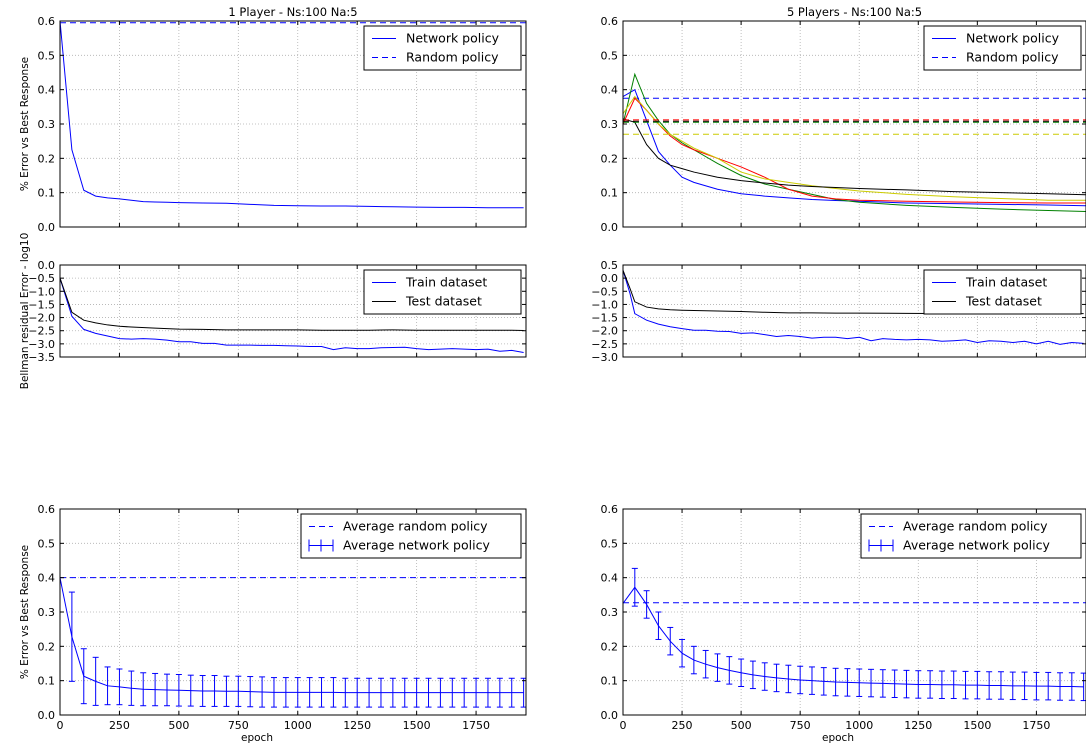 The height and width of the screenshot is (744, 1086). I want to click on y-axis-title: % Error vs Best Response, so click(25, 612).